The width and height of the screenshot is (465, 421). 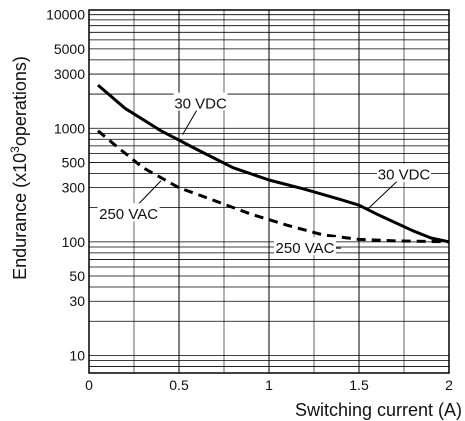 What do you see at coordinates (74, 162) in the screenshot?
I see `y-tick-label: 500` at bounding box center [74, 162].